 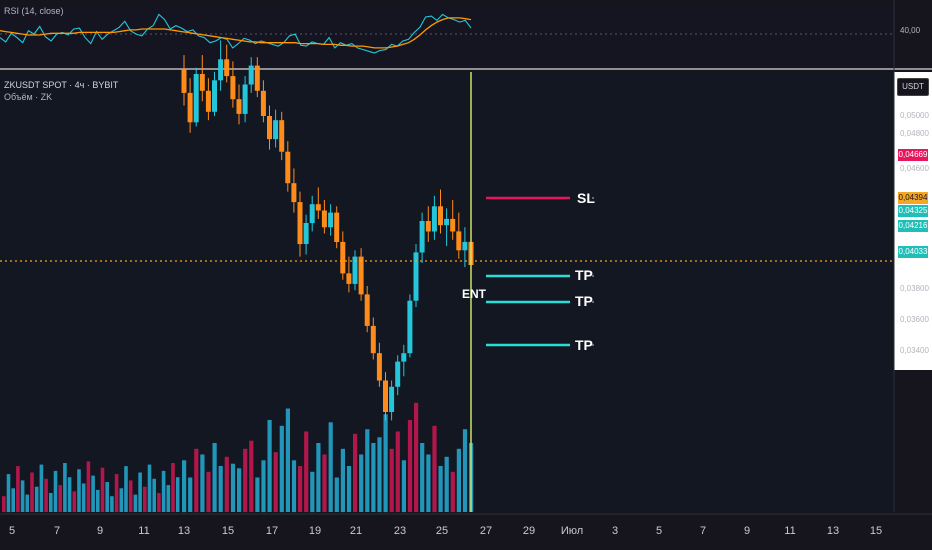 I want to click on price-tick: 0,03400, so click(x=914, y=350).